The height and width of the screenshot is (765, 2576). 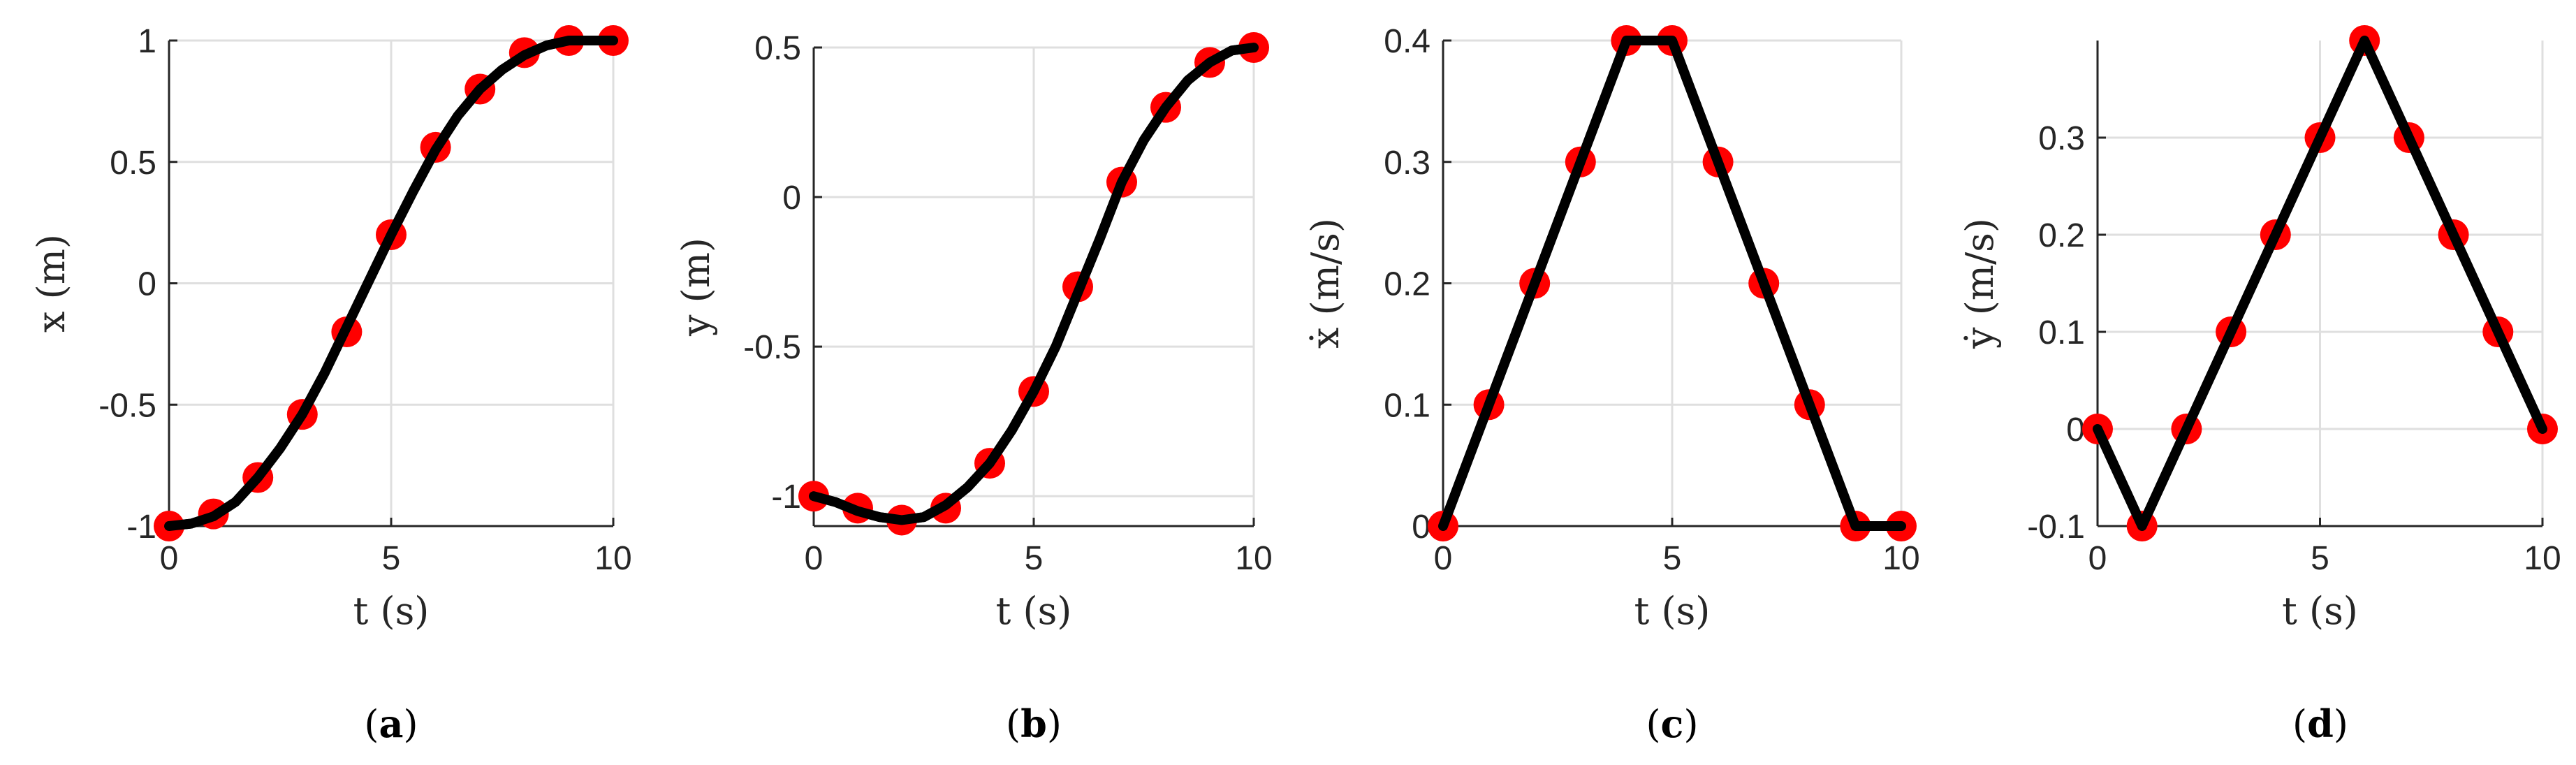 I want to click on y-tick-label: 1, so click(x=147, y=42).